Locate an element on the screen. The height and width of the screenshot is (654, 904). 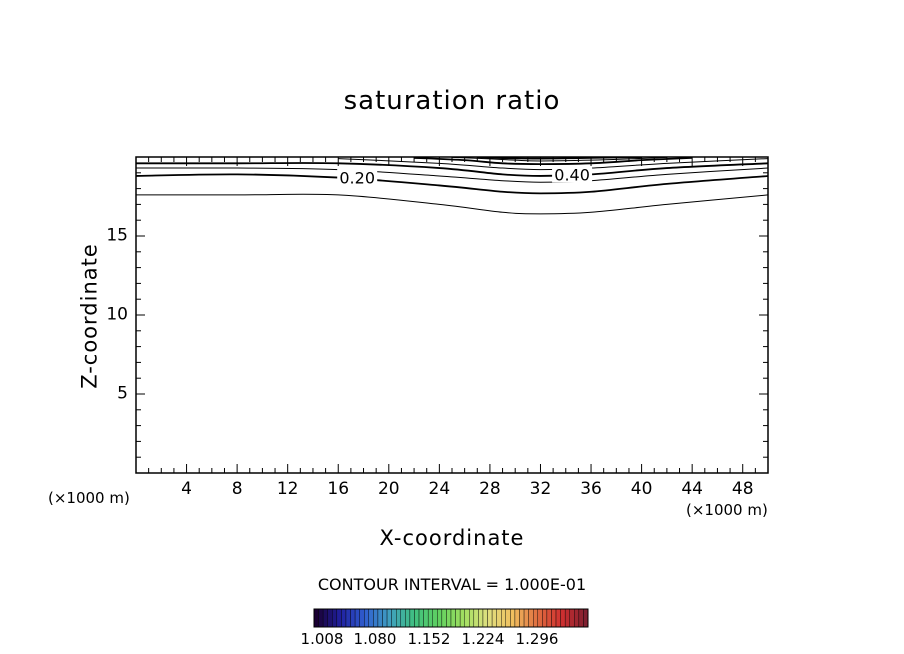
x-unit-label-left: (×1000 m) is located at coordinates (89, 498).